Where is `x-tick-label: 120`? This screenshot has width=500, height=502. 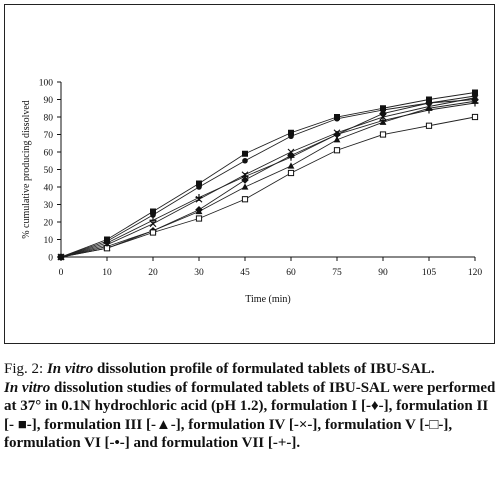 x-tick-label: 120 is located at coordinates (475, 273).